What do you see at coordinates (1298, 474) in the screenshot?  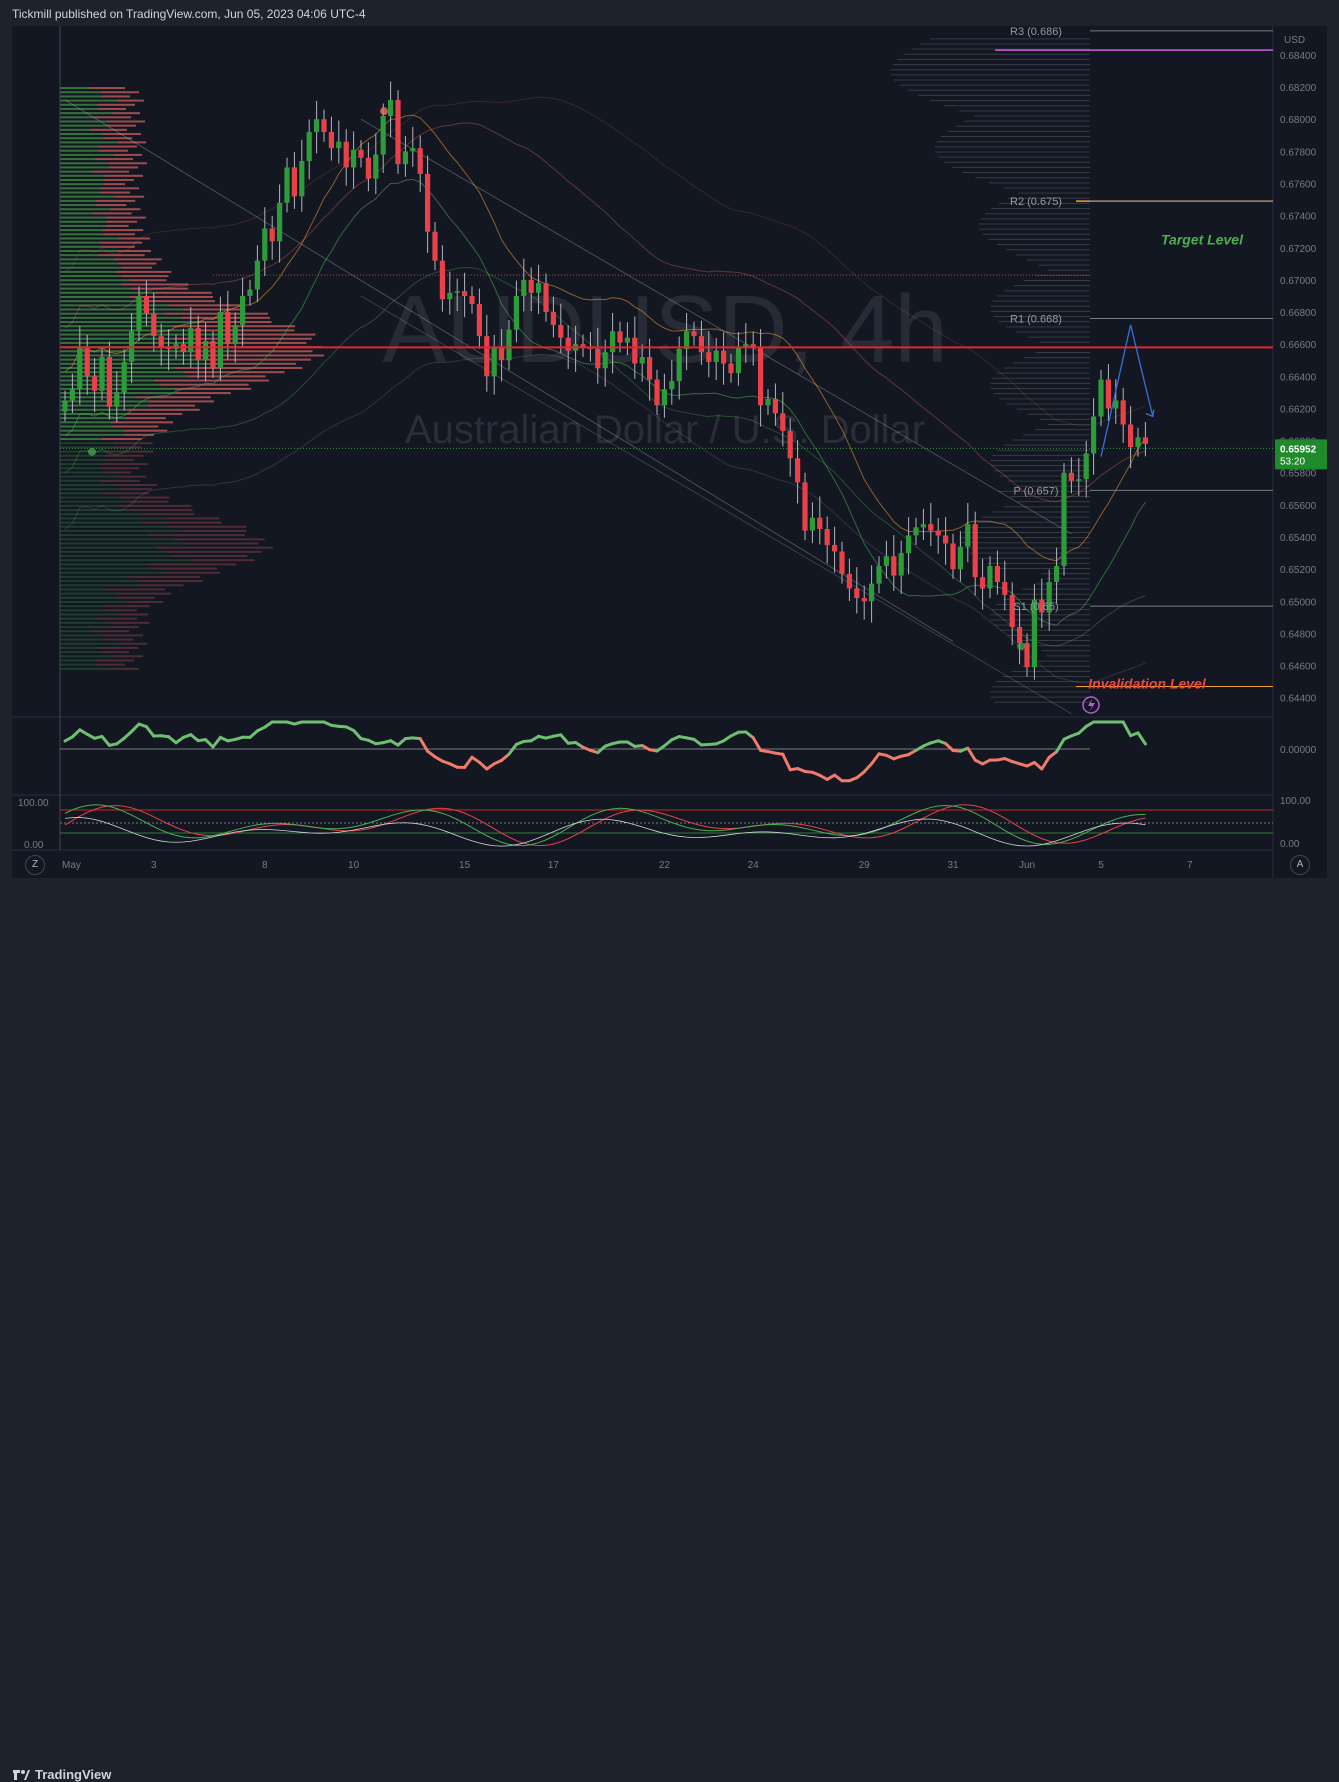 I see `y-tick-label: 0.65800` at bounding box center [1298, 474].